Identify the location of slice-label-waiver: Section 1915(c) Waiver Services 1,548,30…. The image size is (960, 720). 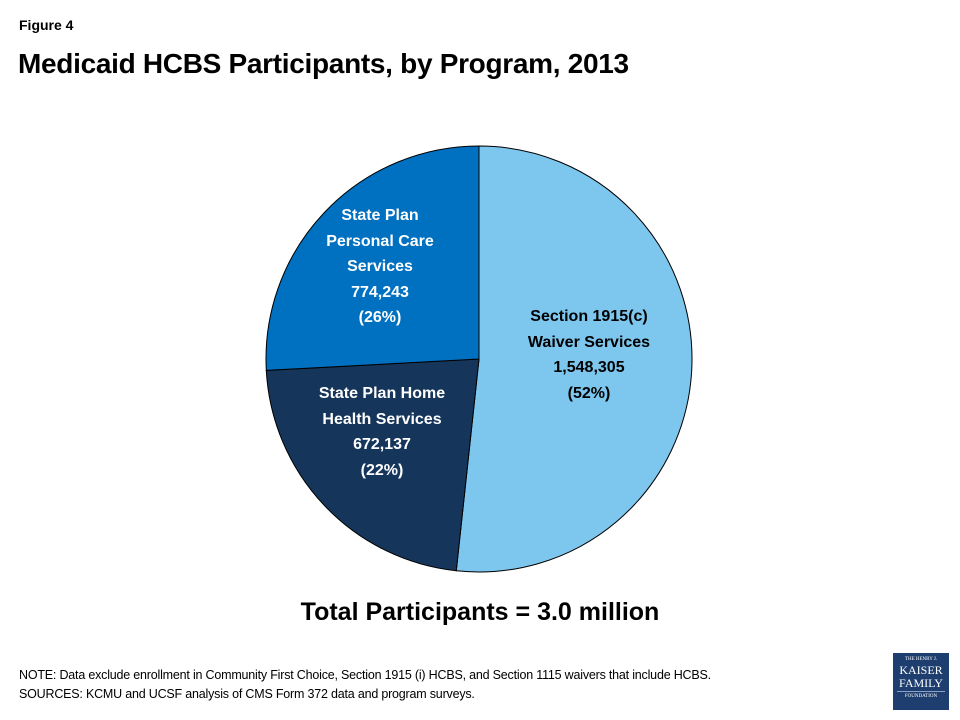
(589, 355).